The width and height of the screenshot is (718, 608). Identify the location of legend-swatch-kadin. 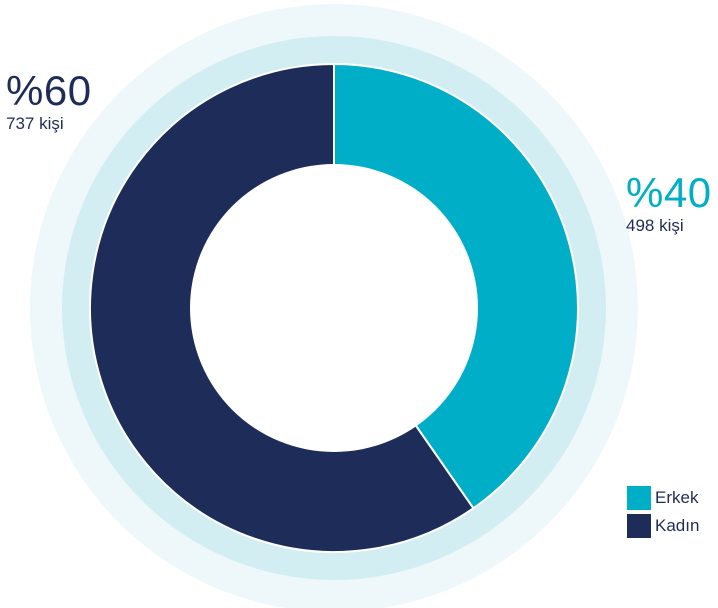
(639, 526).